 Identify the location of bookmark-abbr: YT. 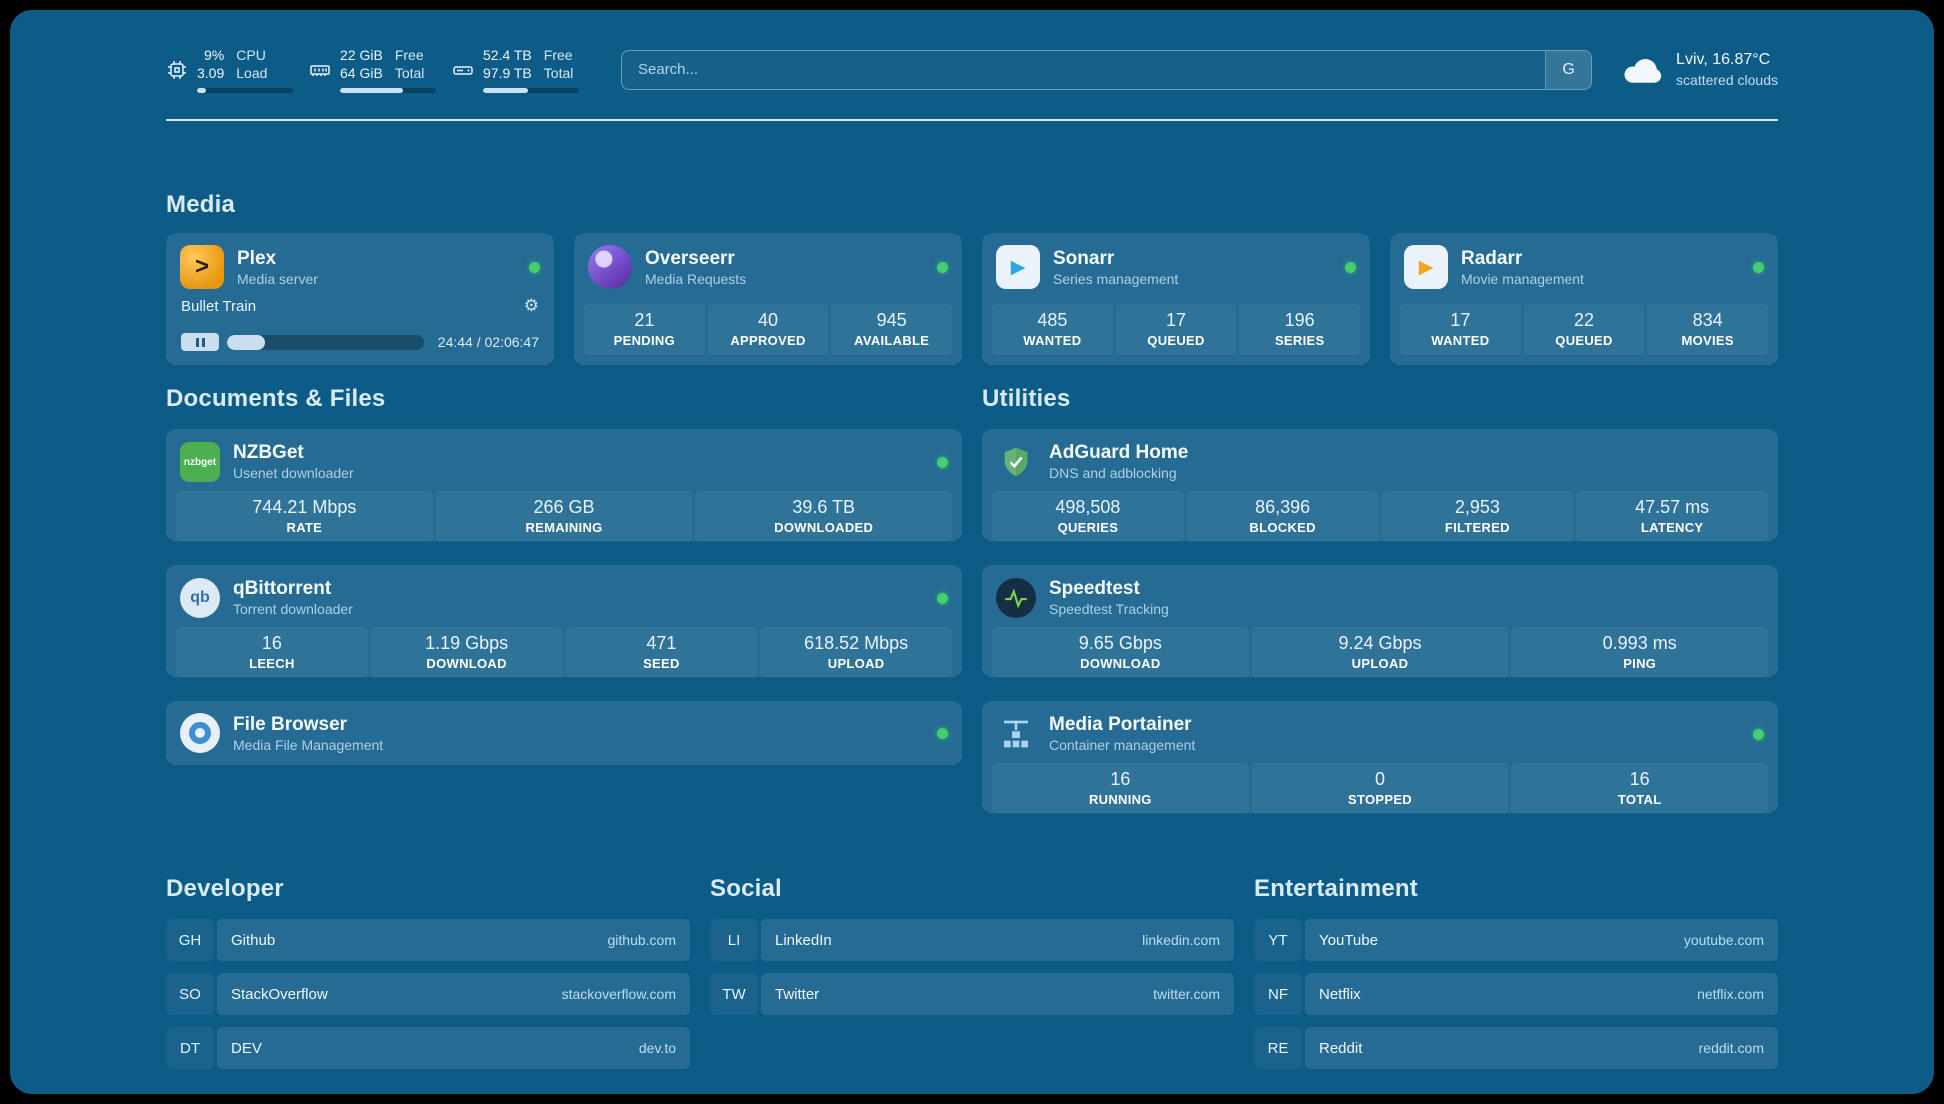
(1278, 940).